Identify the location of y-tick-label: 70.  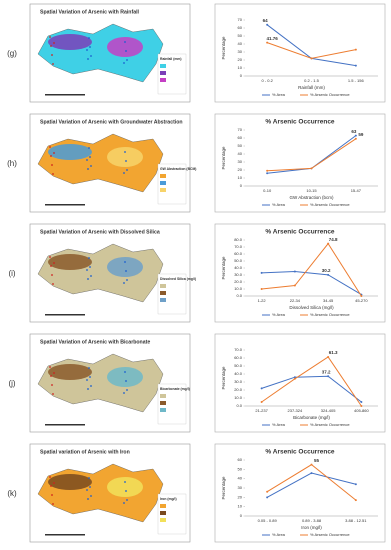
(240, 19).